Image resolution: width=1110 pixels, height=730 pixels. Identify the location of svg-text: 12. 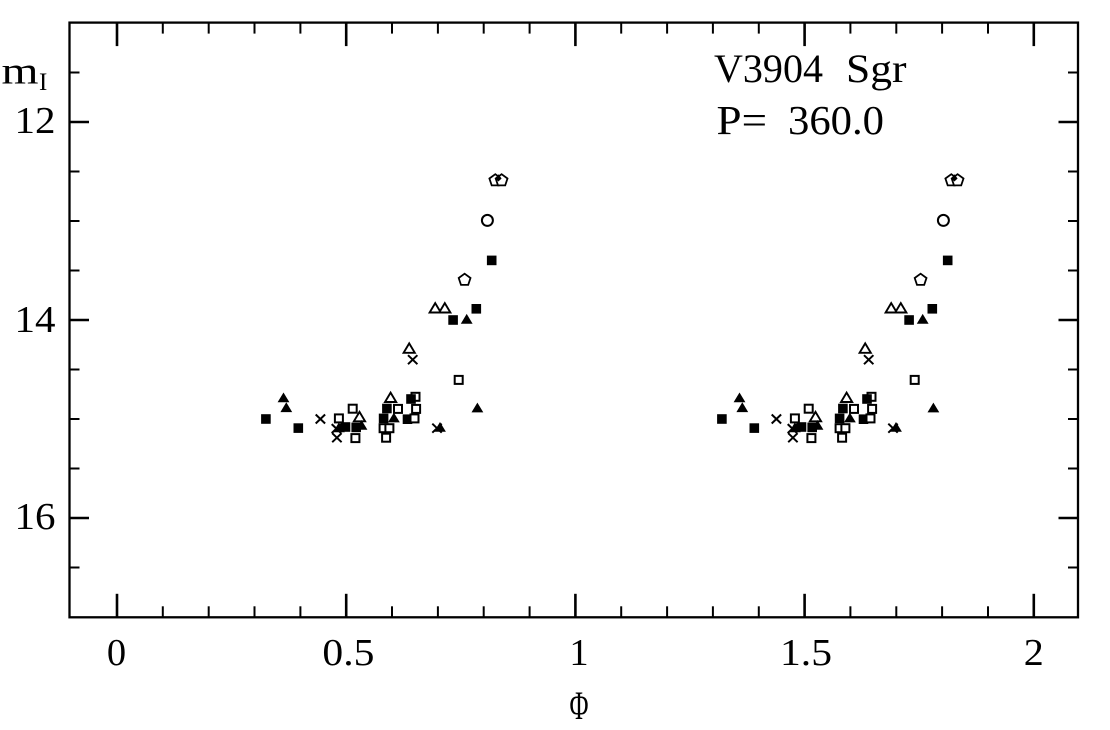
(35, 121).